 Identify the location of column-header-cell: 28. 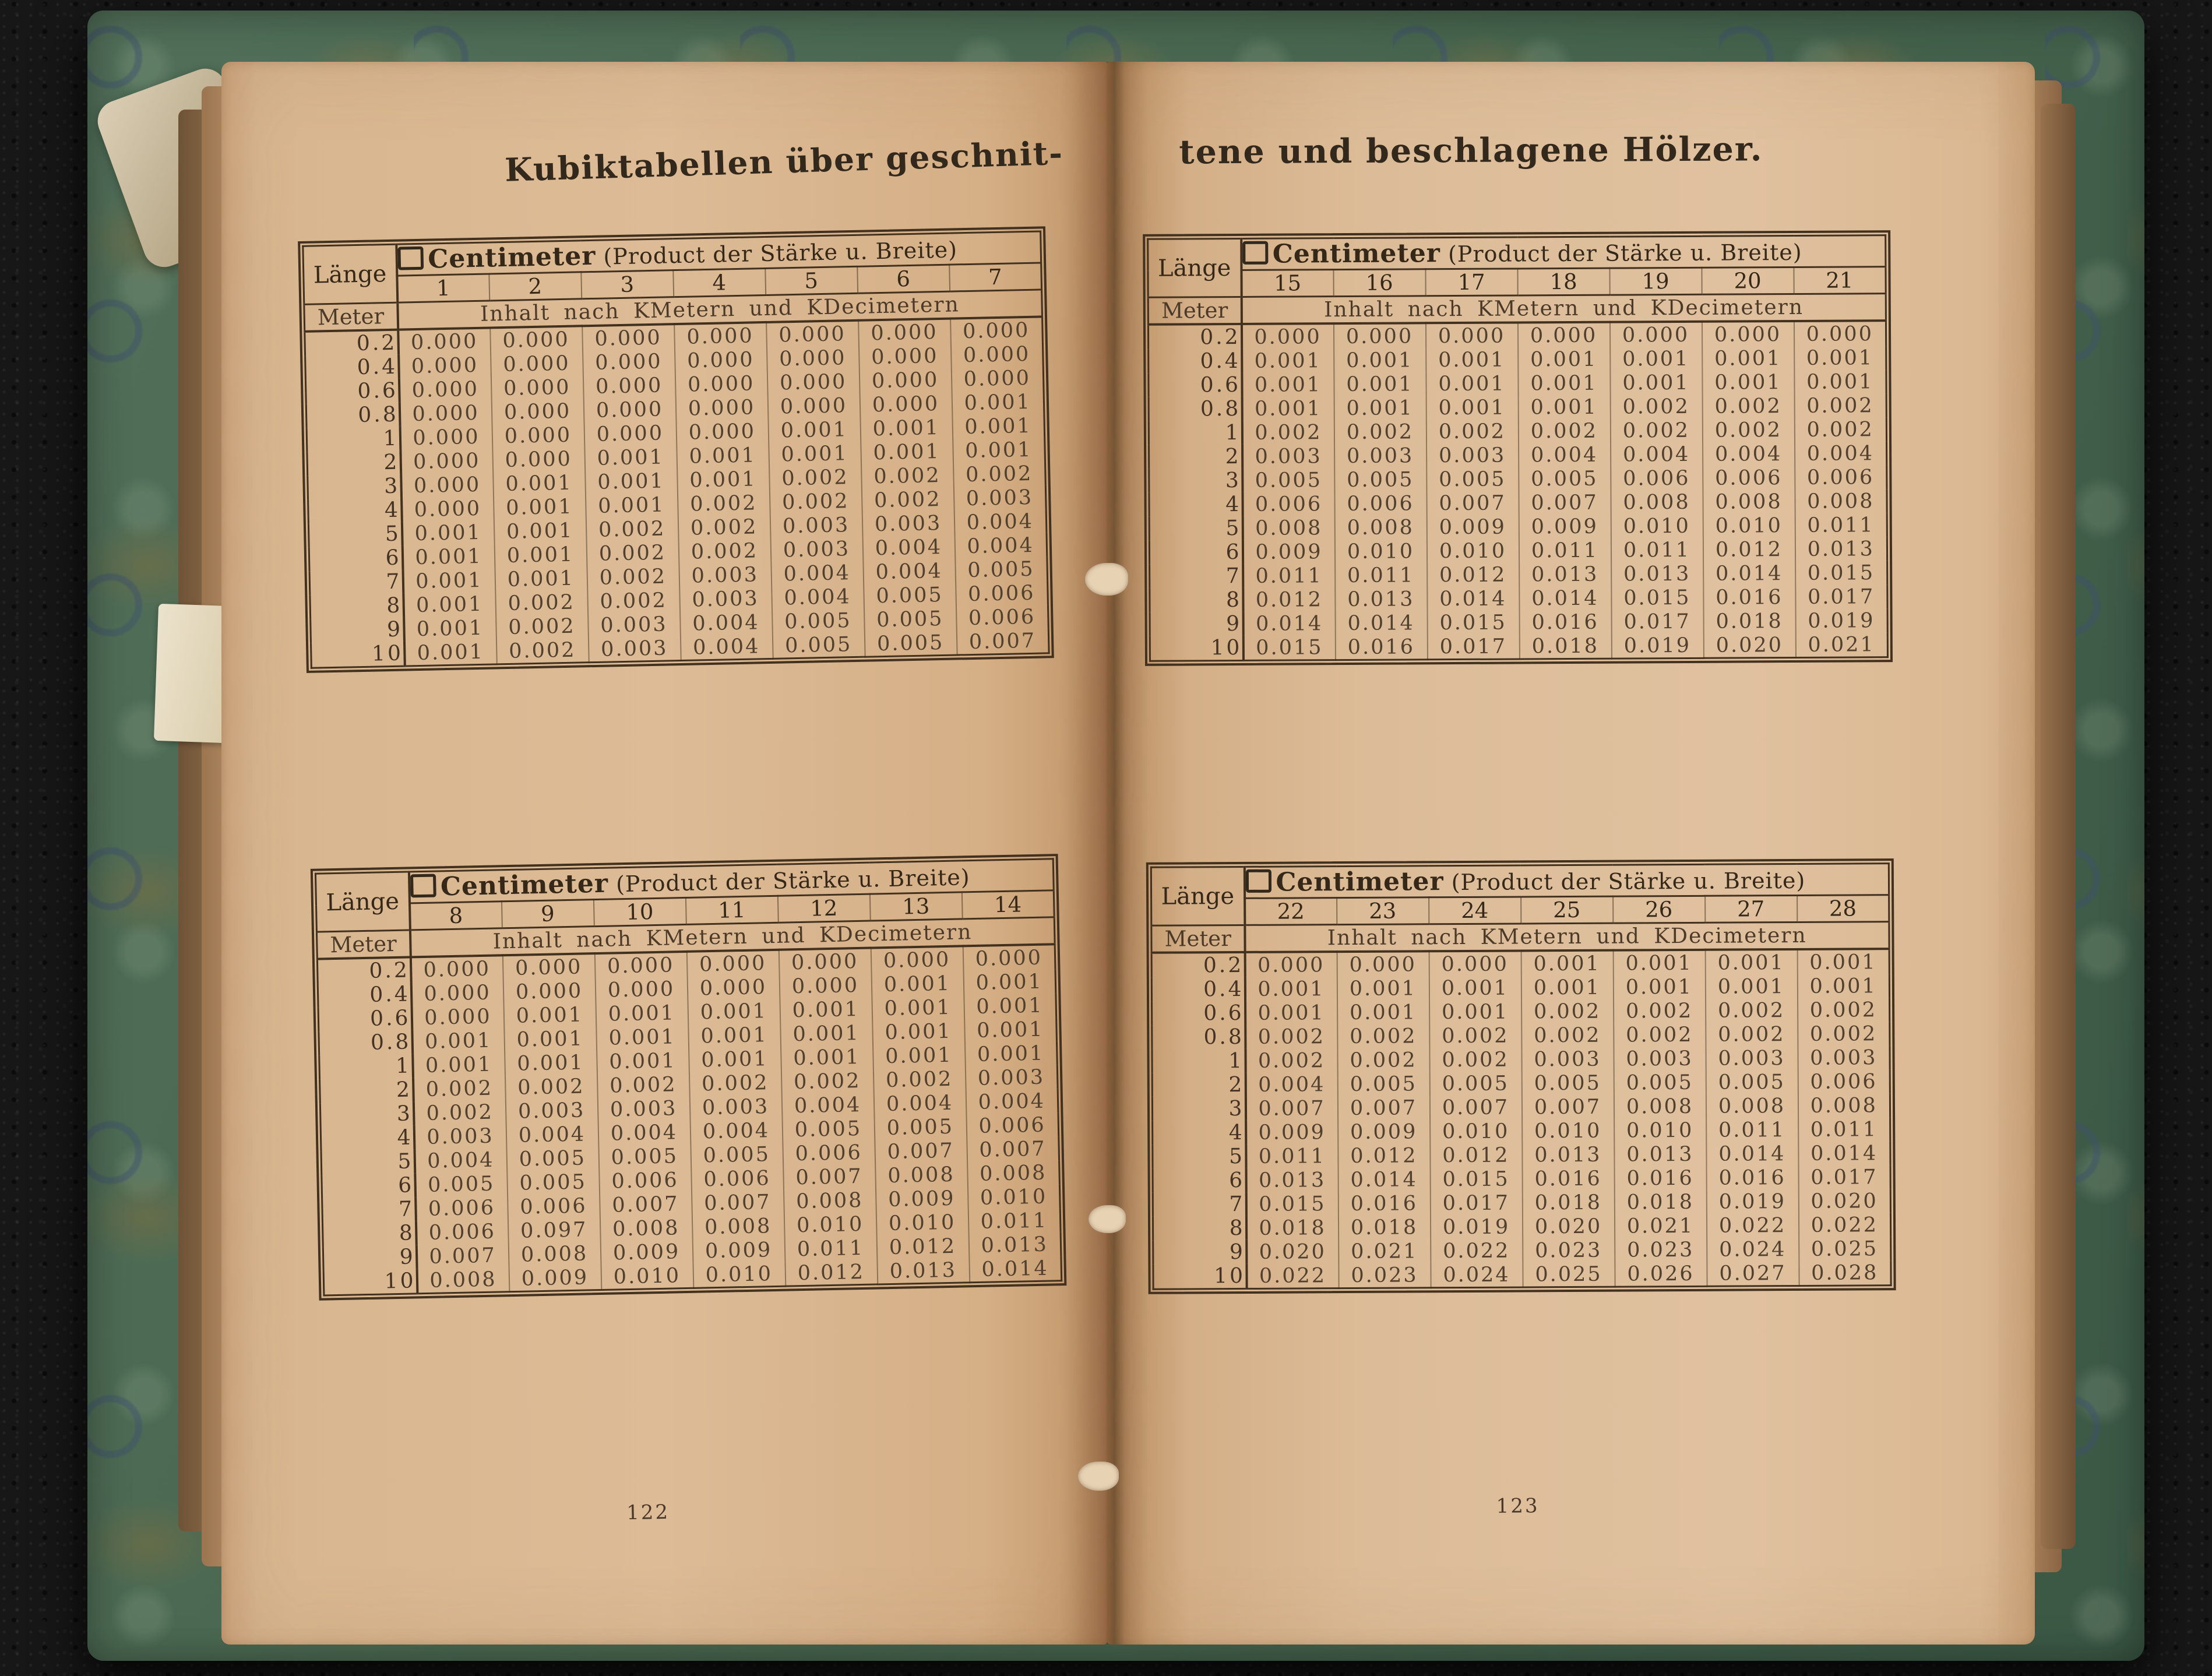
(1843, 908).